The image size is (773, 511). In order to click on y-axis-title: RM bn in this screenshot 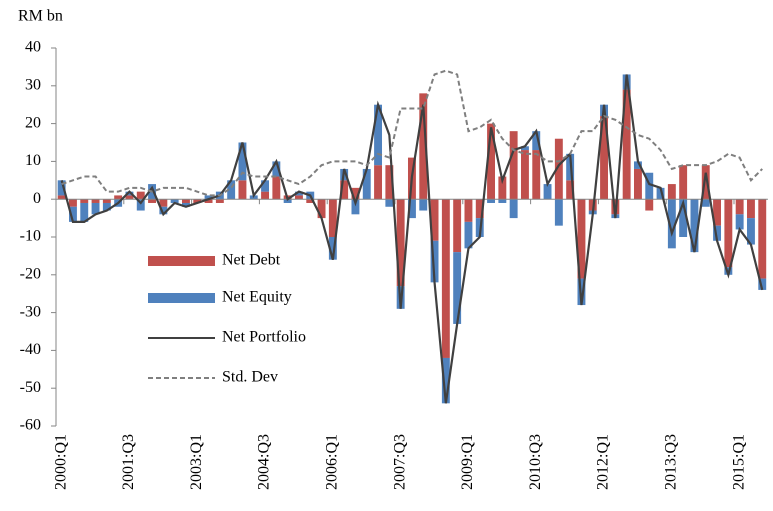, I will do `click(40, 16)`.